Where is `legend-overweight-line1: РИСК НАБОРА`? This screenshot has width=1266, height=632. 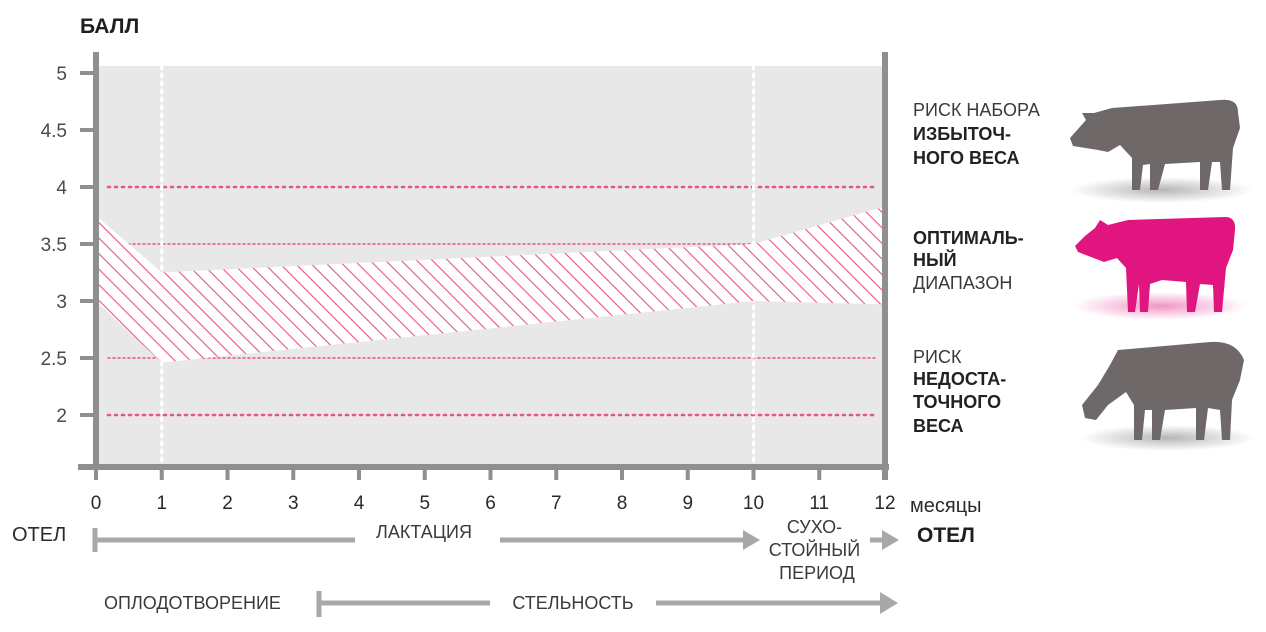
legend-overweight-line1: РИСК НАБОРА is located at coordinates (976, 110).